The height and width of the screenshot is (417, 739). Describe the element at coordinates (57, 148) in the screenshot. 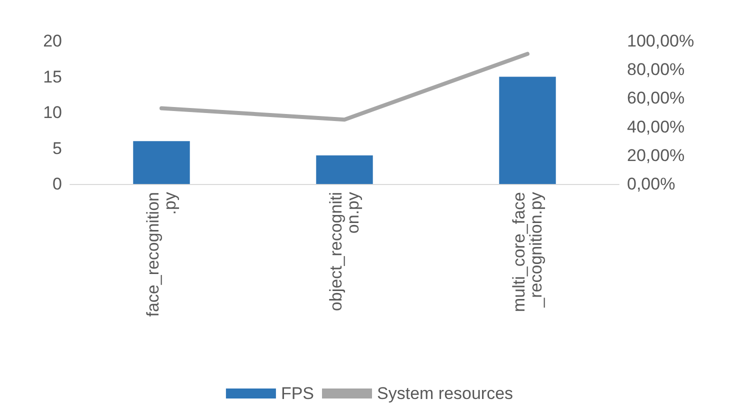

I see `y-tick-label: 5` at that location.